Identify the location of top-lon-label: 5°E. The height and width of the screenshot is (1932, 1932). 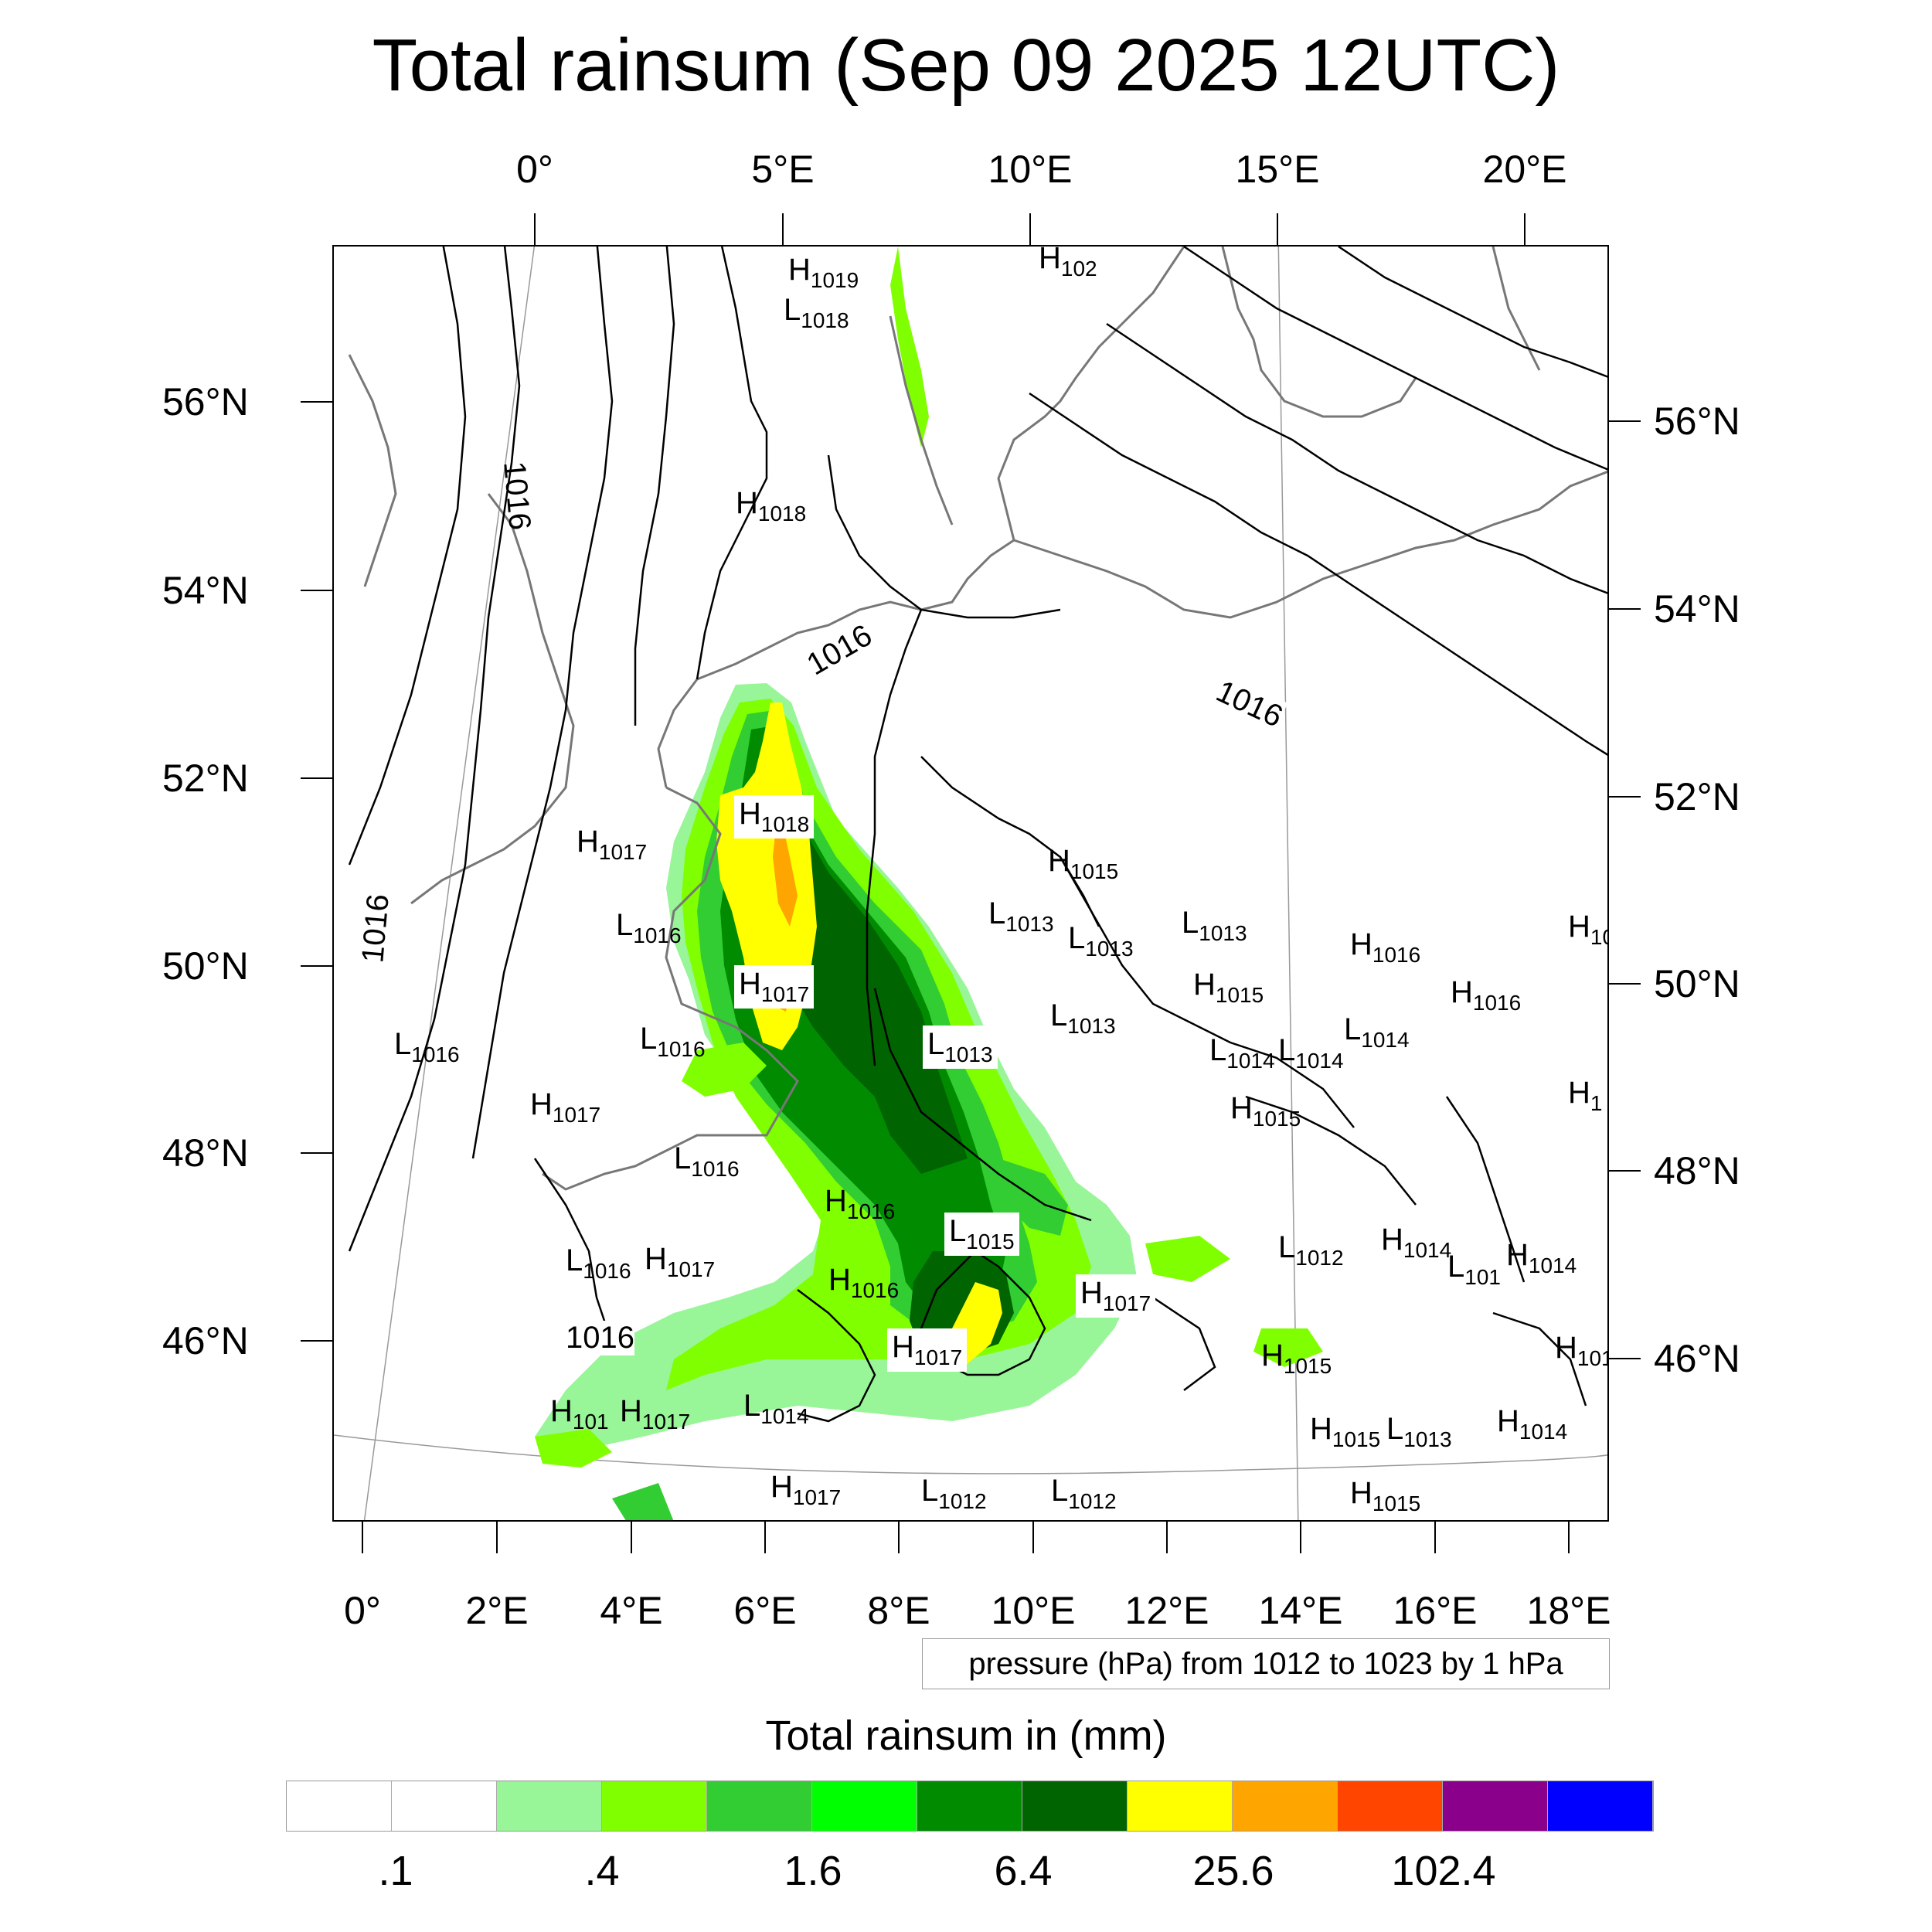
(783, 169).